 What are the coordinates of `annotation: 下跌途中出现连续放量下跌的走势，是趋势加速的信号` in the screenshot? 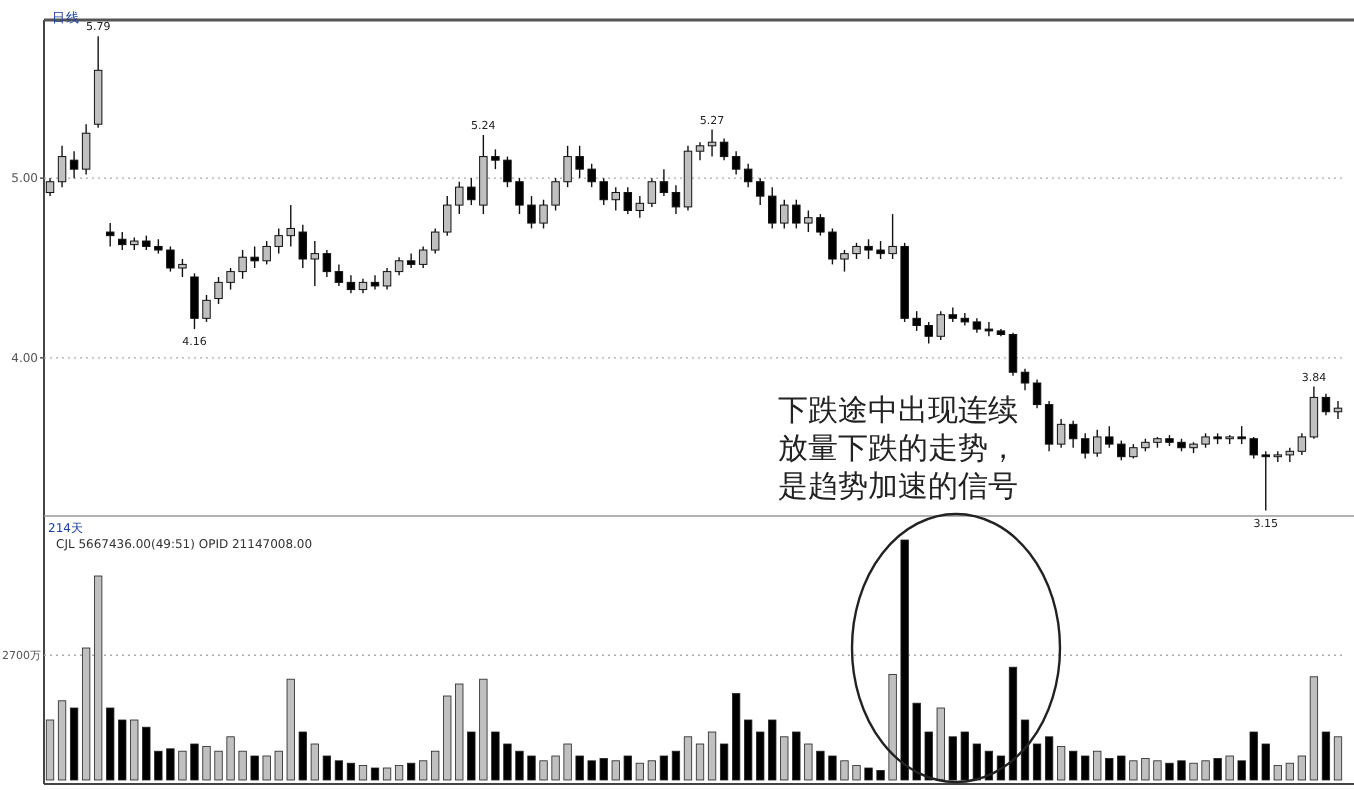 It's located at (899, 449).